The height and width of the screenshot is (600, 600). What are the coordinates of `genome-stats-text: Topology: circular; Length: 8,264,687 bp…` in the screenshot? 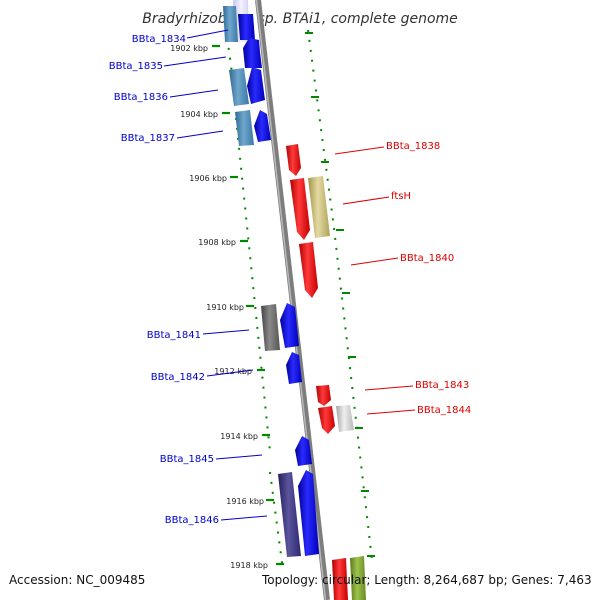 It's located at (427, 580).